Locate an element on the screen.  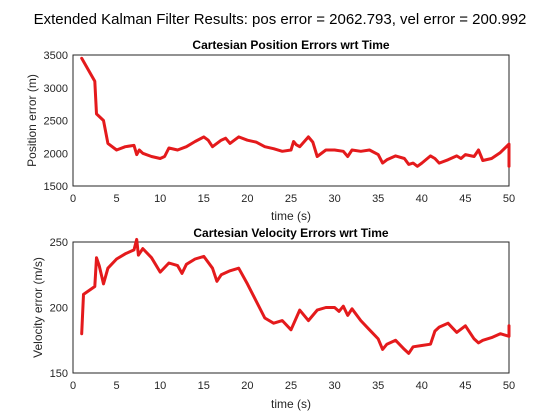
velocity-x-axis-label: time (s) is located at coordinates (291, 404).